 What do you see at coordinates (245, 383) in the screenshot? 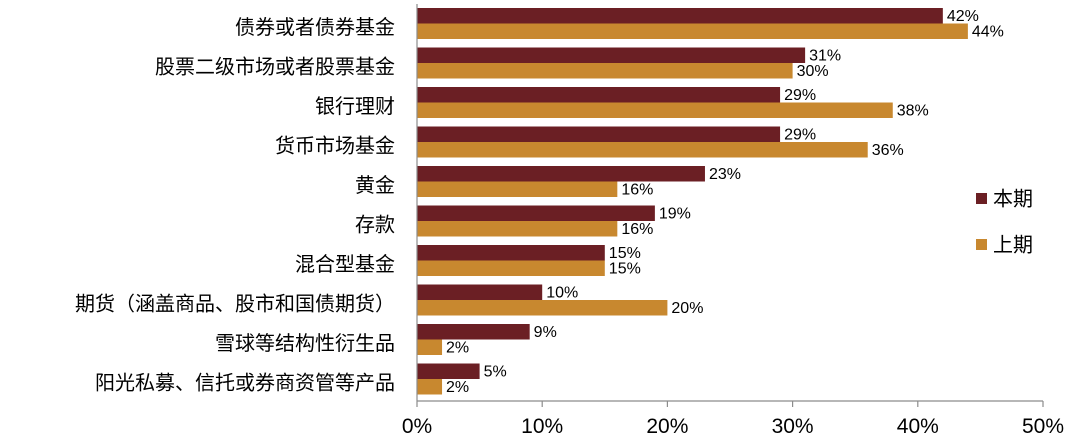
I see `category-label: 阳光私募、信托或券商资管等产品` at bounding box center [245, 383].